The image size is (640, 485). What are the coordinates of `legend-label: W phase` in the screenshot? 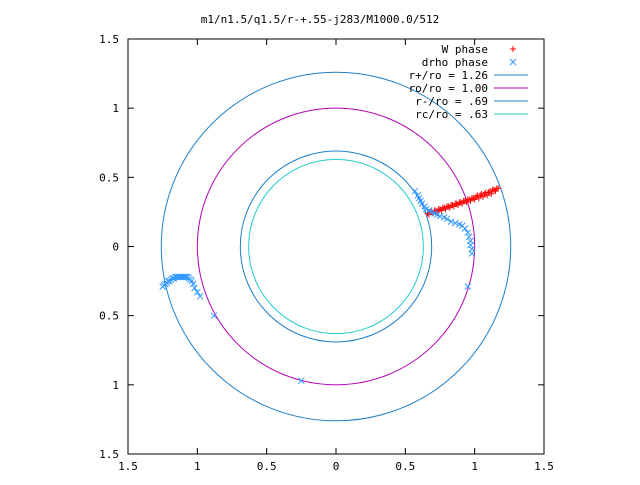 It's located at (465, 49).